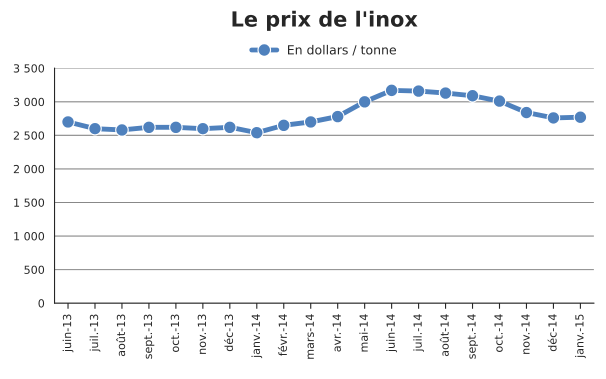 Image resolution: width=606 pixels, height=379 pixels. I want to click on x-tick-label: déc-14, so click(552, 333).